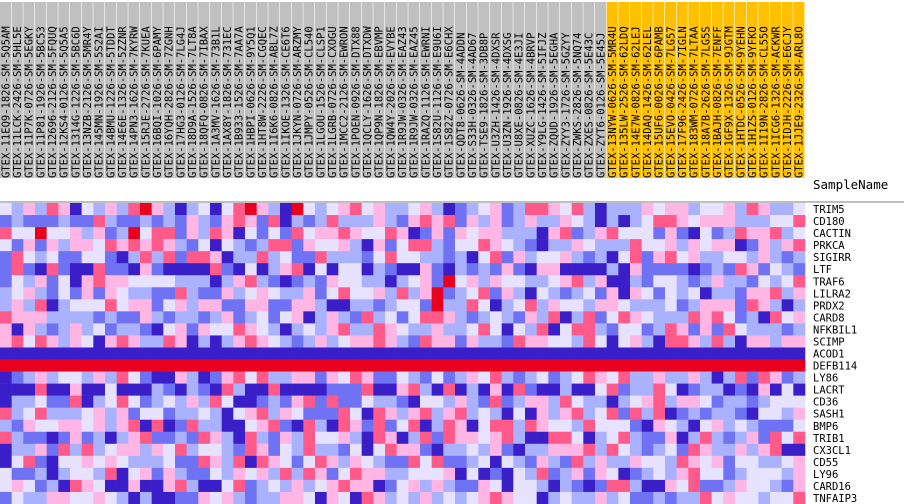 The image size is (904, 504). What do you see at coordinates (123, 102) in the screenshot?
I see `column-label: GTEX-14E6E-1326-SM-5ZZNR` at bounding box center [123, 102].